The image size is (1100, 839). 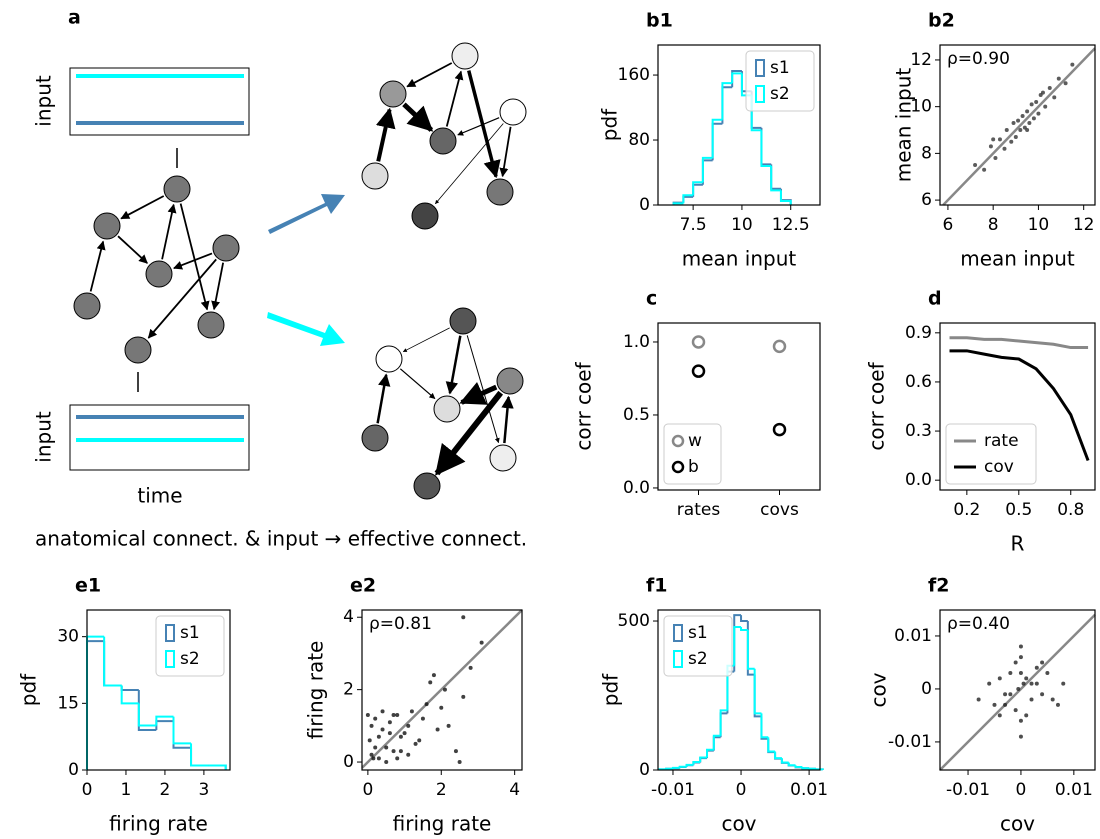 What do you see at coordinates (639, 140) in the screenshot?
I see `y-tick-label: 80` at bounding box center [639, 140].